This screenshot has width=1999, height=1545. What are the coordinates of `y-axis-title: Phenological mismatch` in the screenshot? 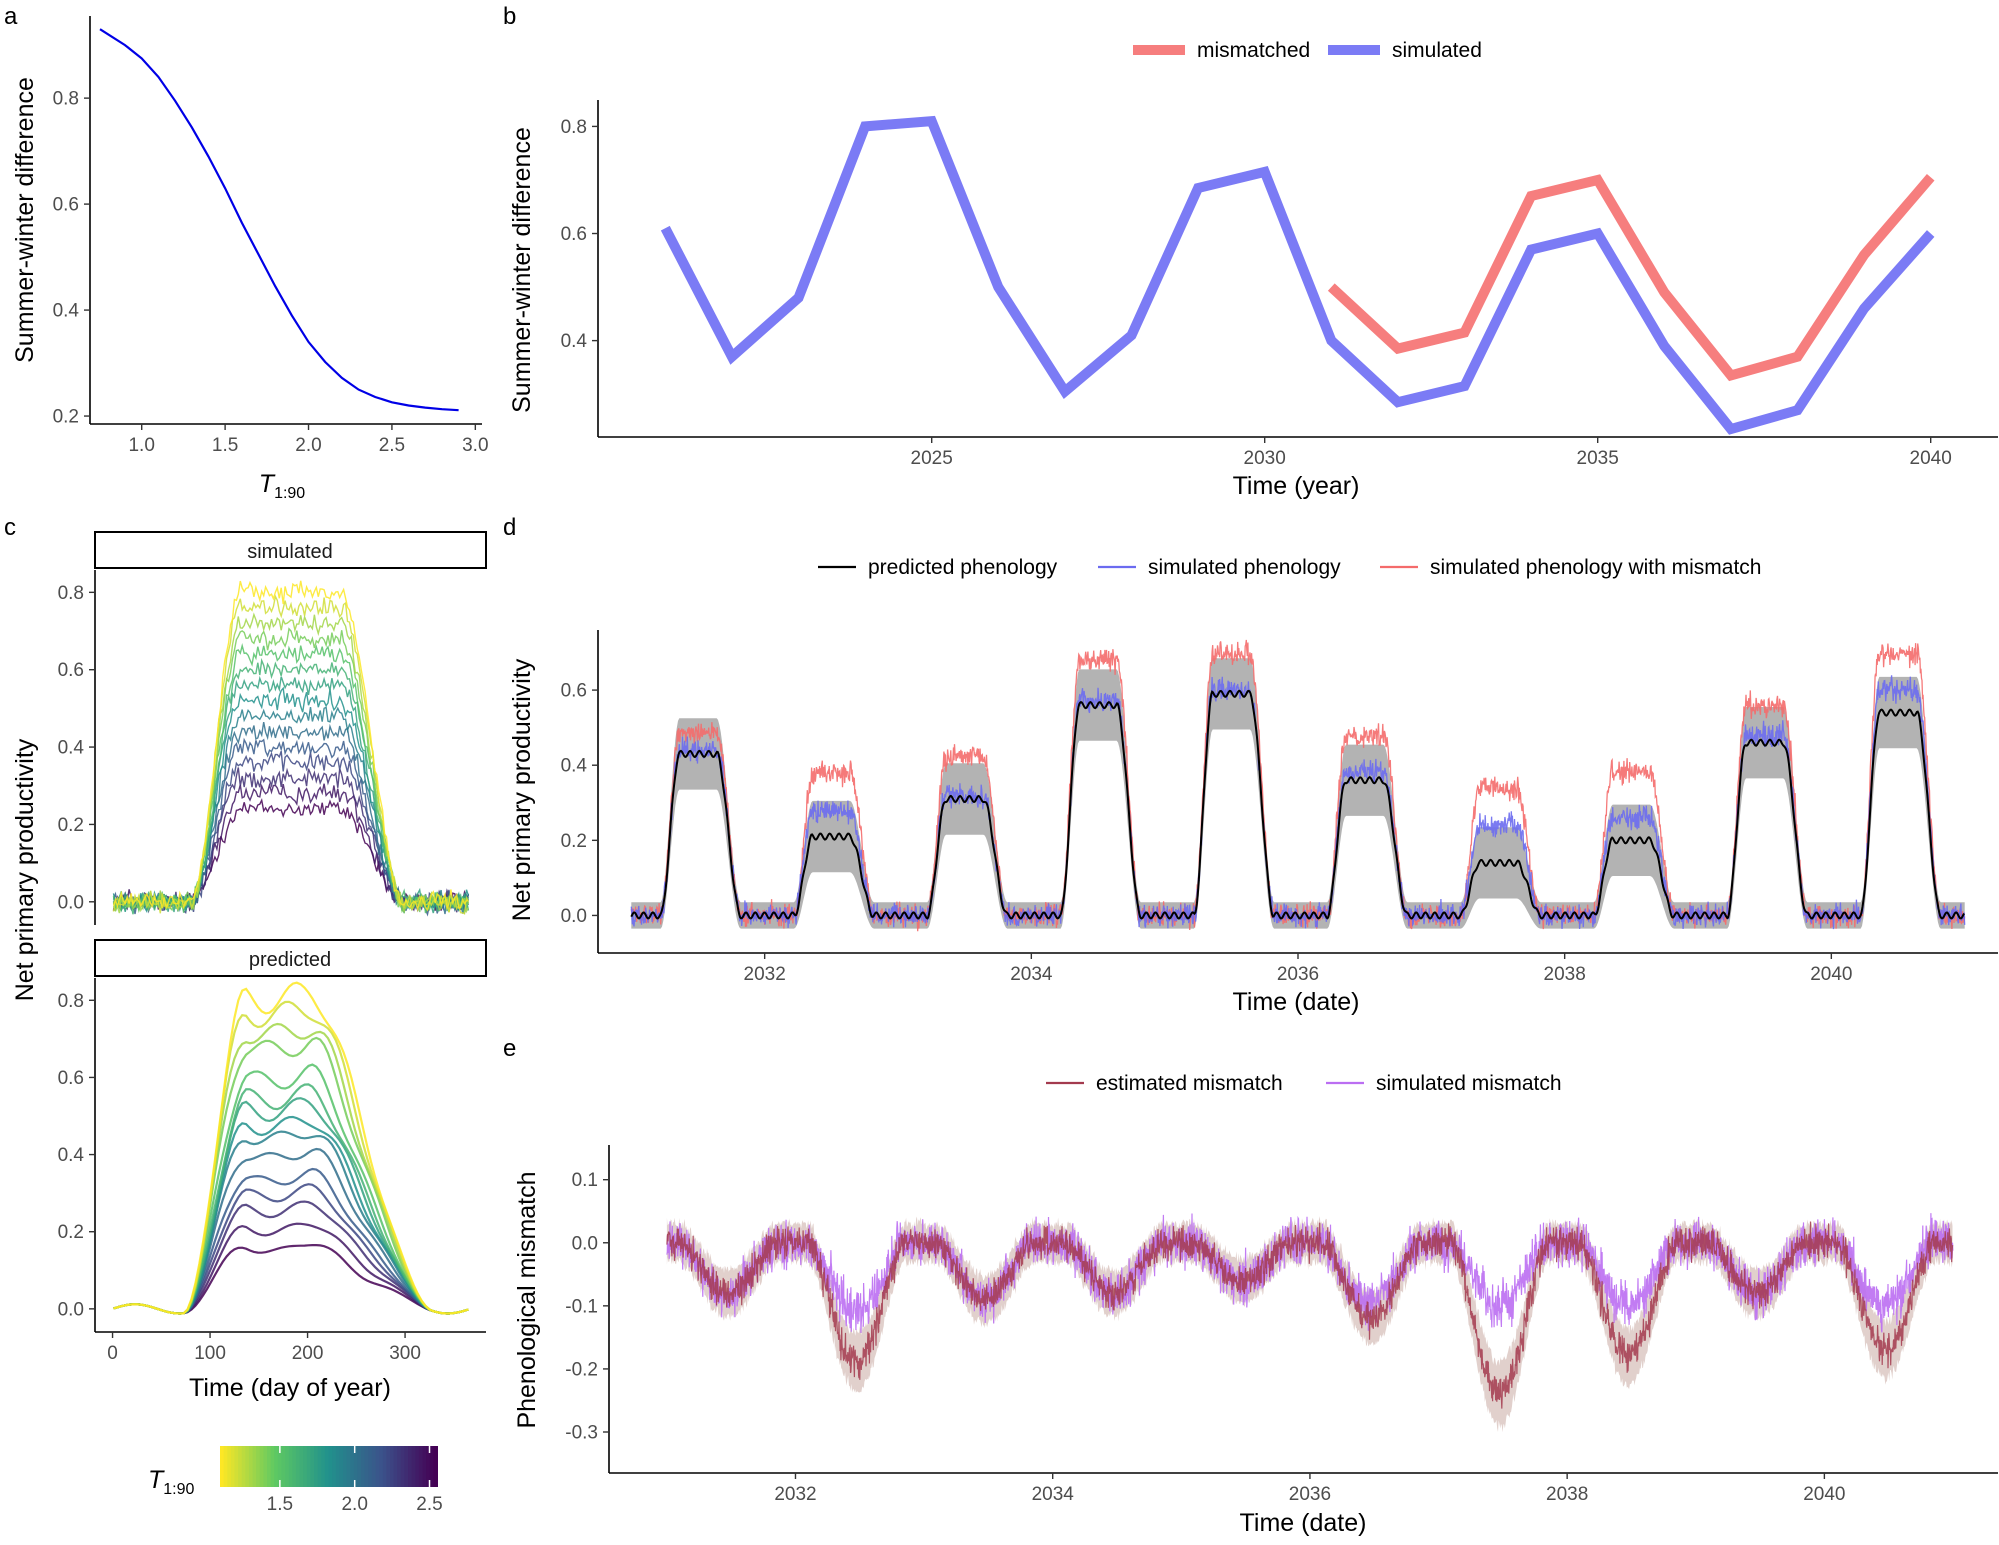 It's located at (527, 1299).